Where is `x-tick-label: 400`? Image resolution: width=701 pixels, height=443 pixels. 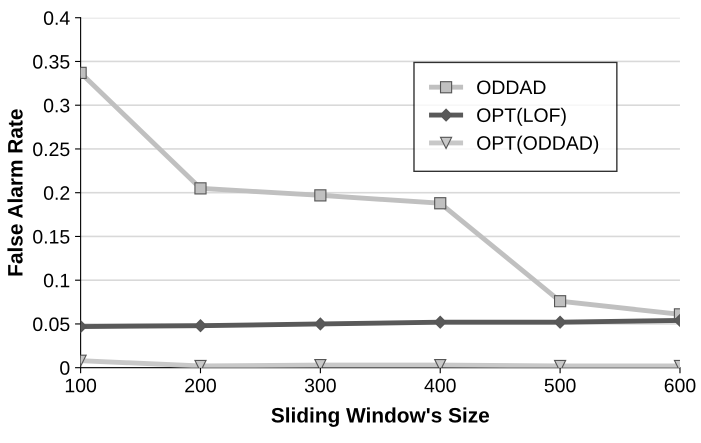
x-tick-label: 400 is located at coordinates (440, 385).